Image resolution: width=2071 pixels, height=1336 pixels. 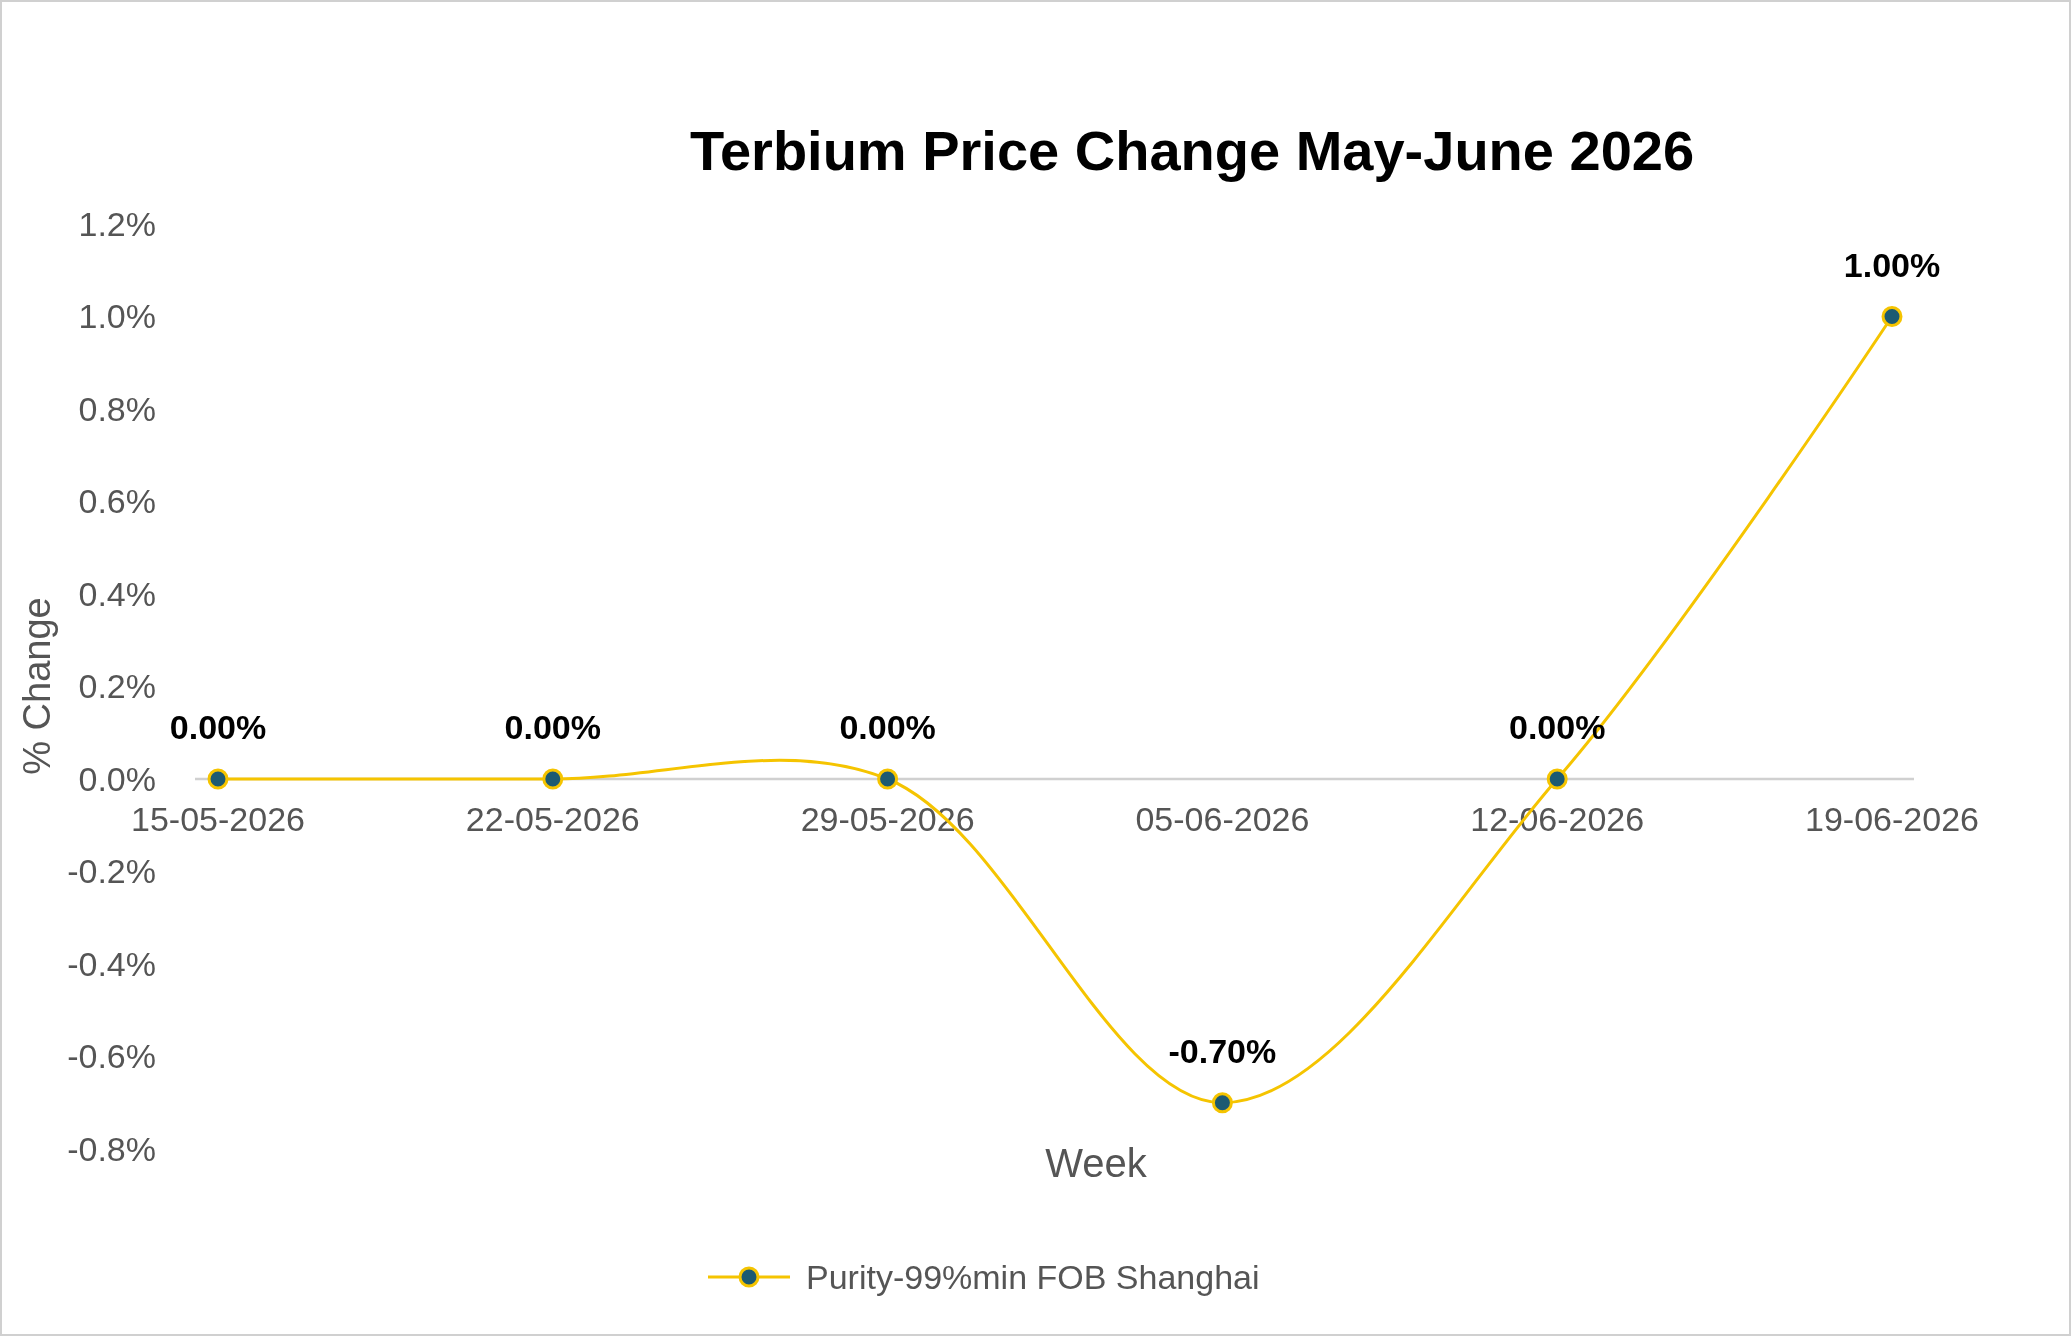 What do you see at coordinates (117, 686) in the screenshot?
I see `y-tick-label: 0.2%` at bounding box center [117, 686].